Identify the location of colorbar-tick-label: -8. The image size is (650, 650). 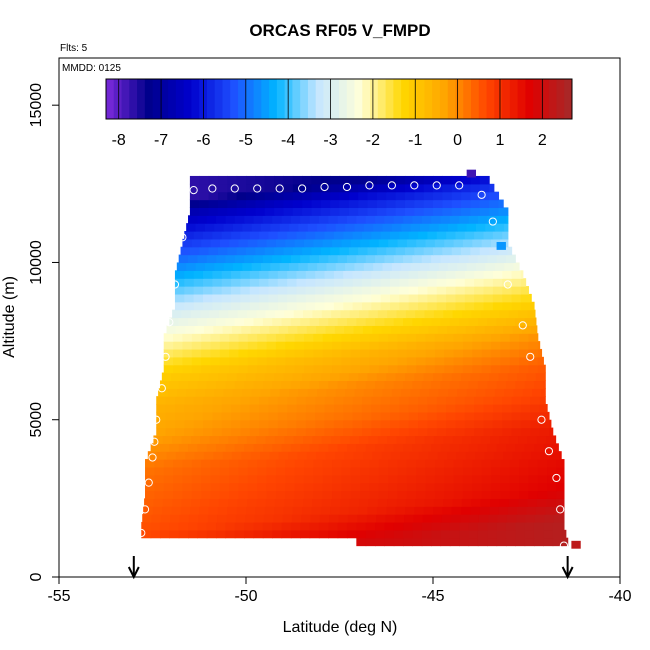
(119, 140).